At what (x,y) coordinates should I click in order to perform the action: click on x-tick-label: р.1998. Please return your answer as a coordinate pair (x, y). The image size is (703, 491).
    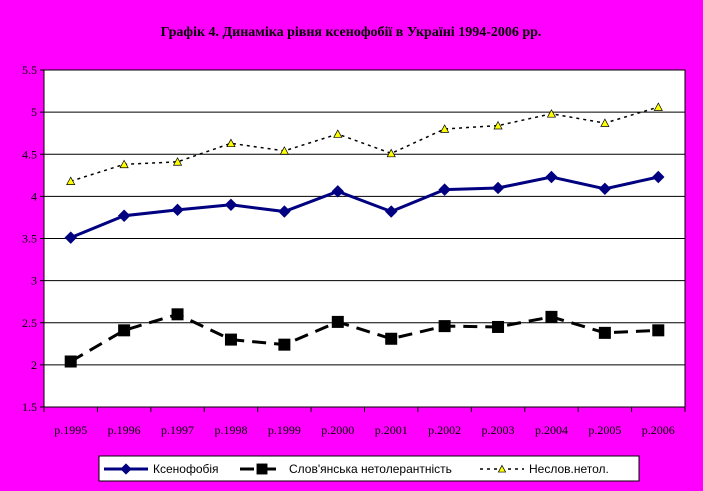
    Looking at the image, I should click on (230, 430).